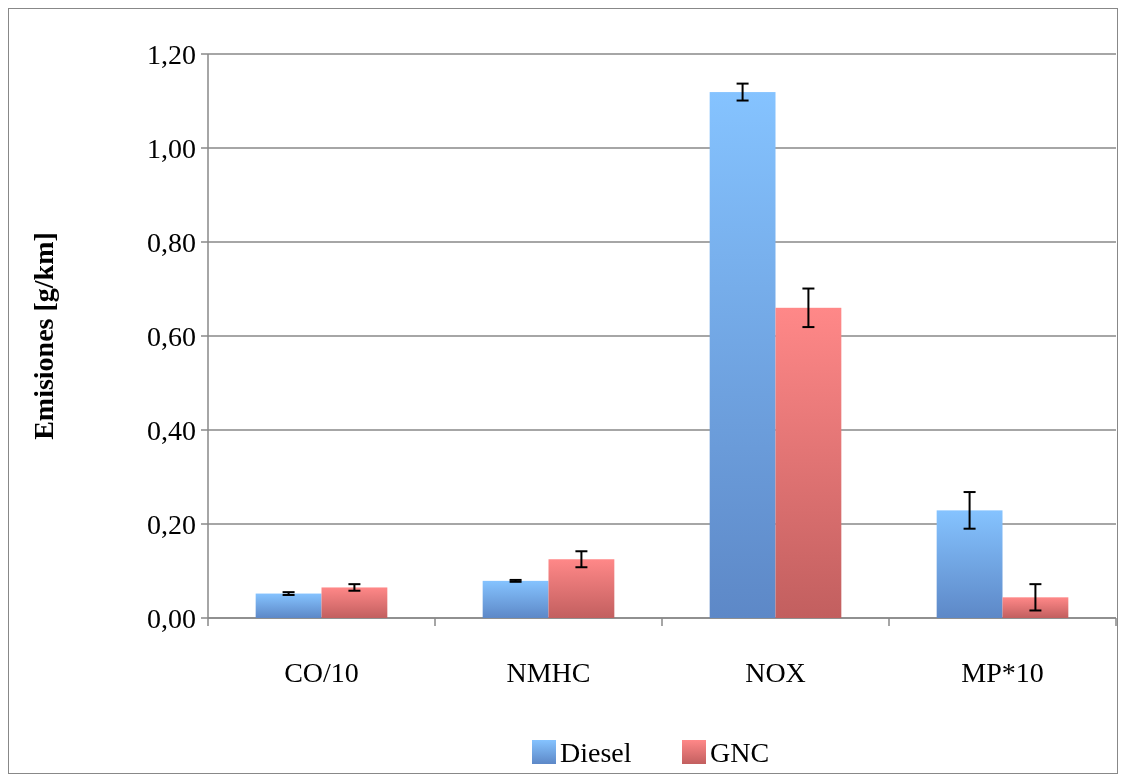 The height and width of the screenshot is (782, 1126). What do you see at coordinates (171, 430) in the screenshot?
I see `y-tick-label: 0,40` at bounding box center [171, 430].